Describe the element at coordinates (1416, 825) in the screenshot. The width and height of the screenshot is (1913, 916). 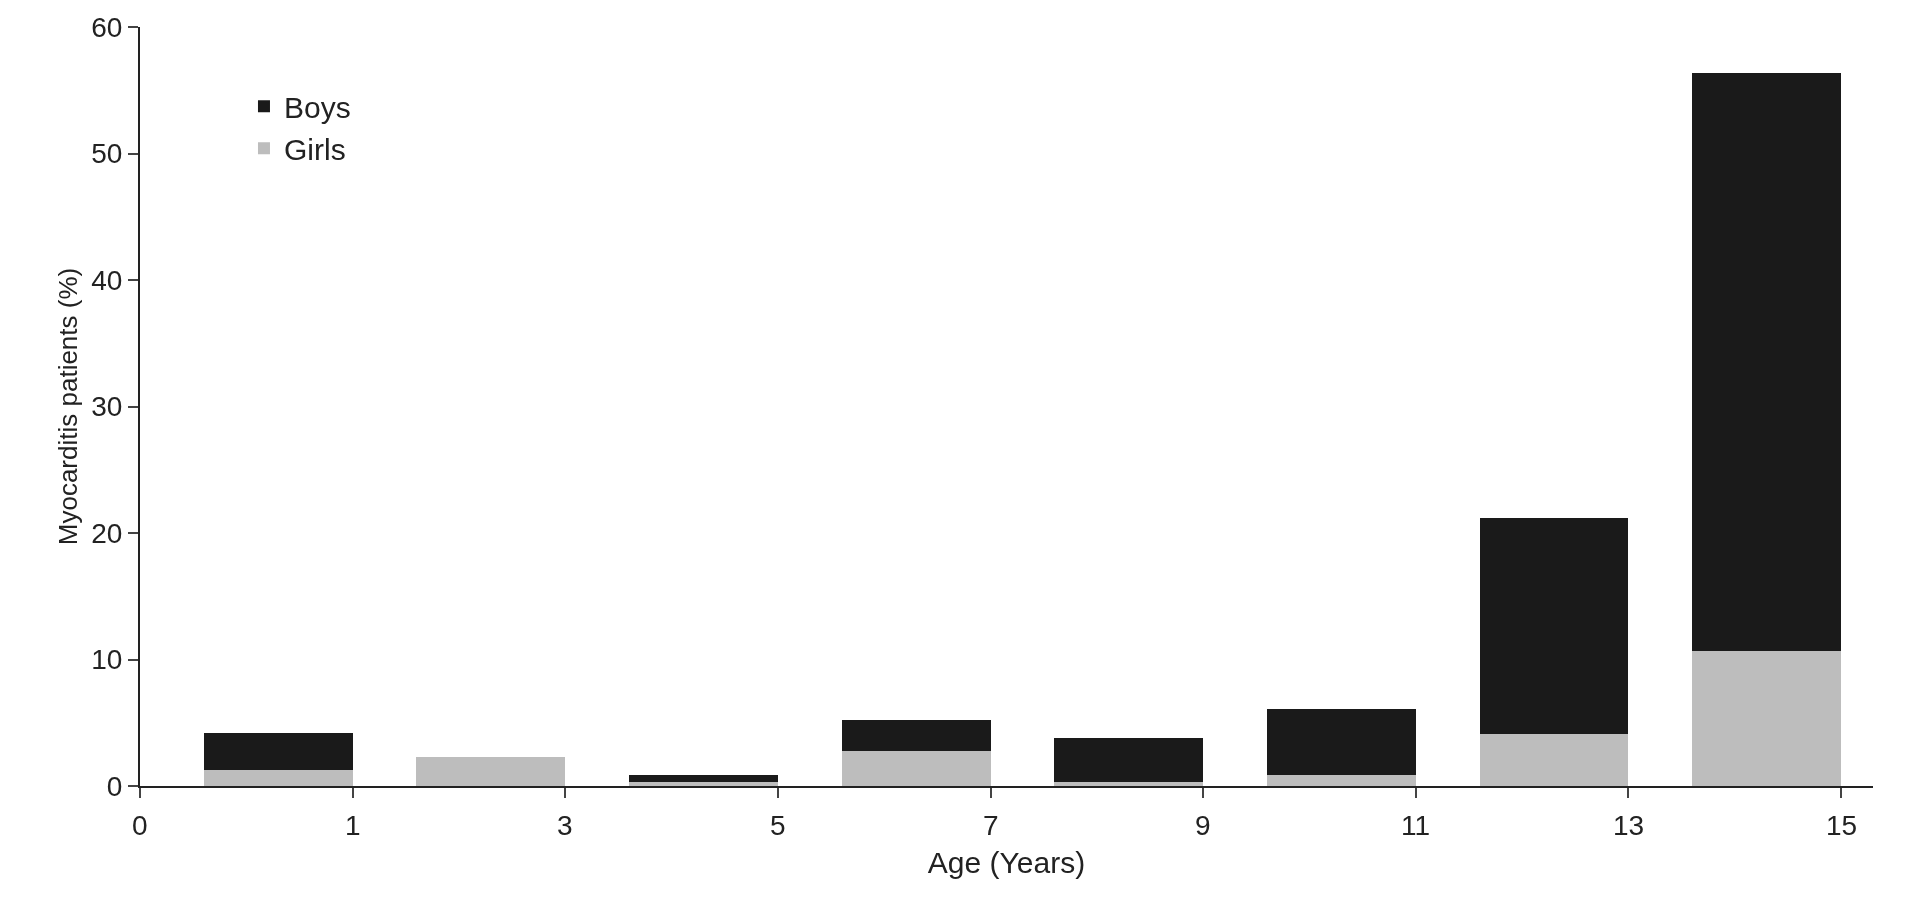
I see `text: 11` at that location.